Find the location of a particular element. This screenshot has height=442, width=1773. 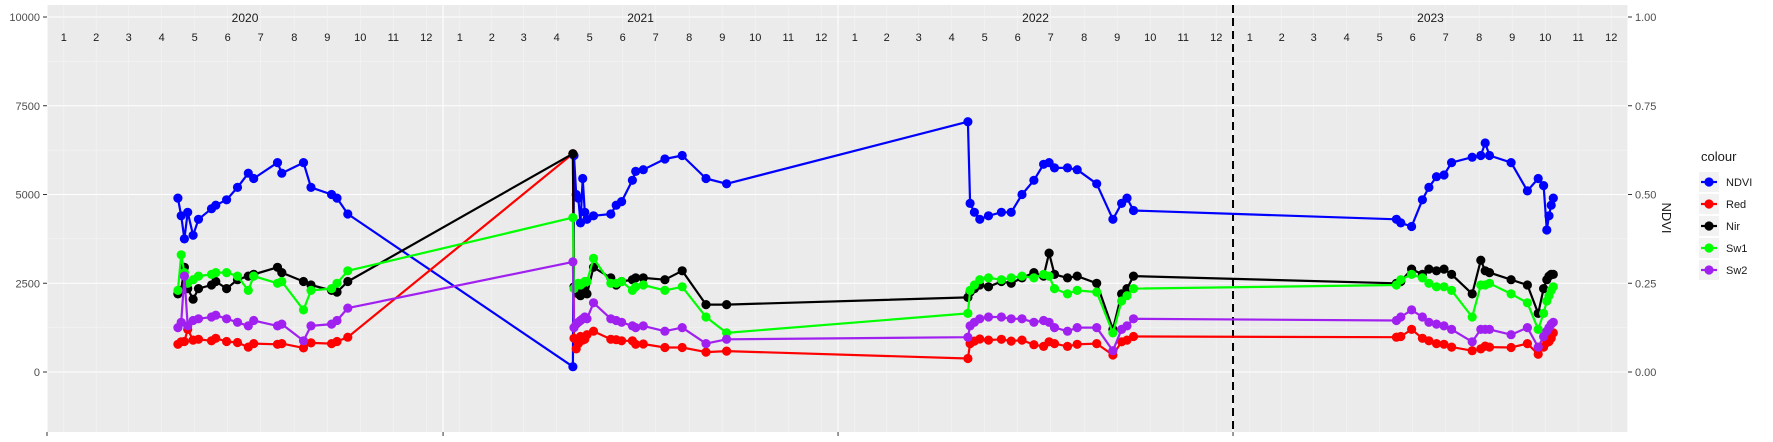

left-y-axis: 0 2500 5000 7500 10000 is located at coordinates (28, 195).